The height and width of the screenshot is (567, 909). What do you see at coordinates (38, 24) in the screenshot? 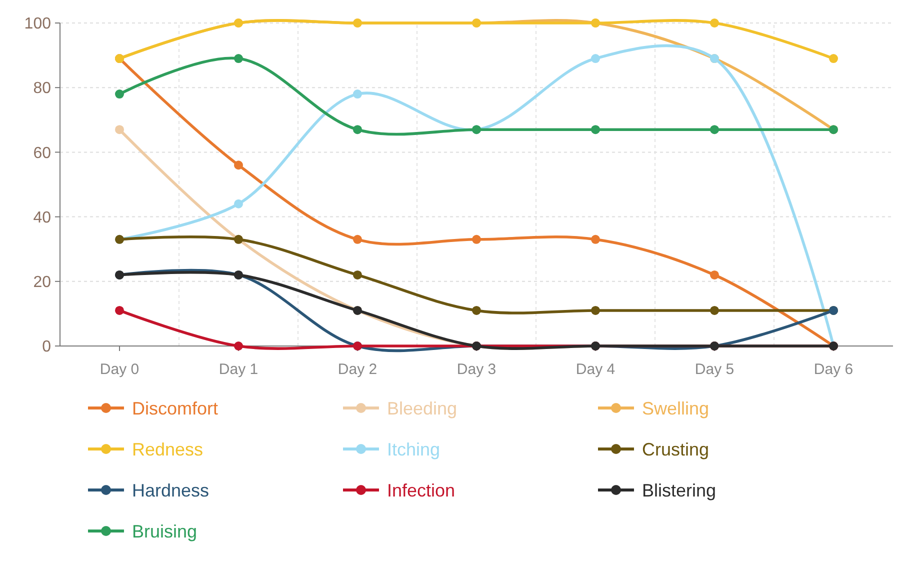
I see `y-tick-label: 100` at bounding box center [38, 24].